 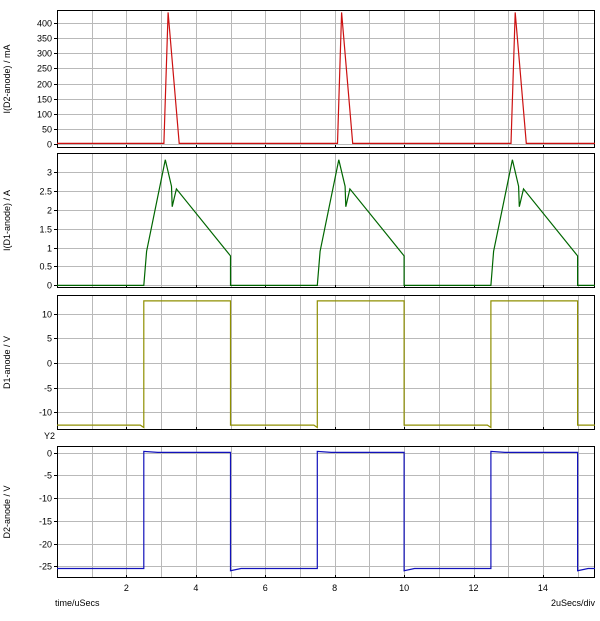 What do you see at coordinates (77, 603) in the screenshot?
I see `x-axis-unit-label: time/uSecs` at bounding box center [77, 603].